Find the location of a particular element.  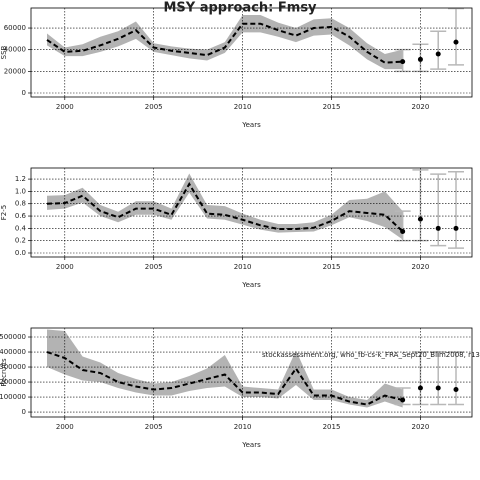

y-tick-label: 40000 is located at coordinates (15, 50).